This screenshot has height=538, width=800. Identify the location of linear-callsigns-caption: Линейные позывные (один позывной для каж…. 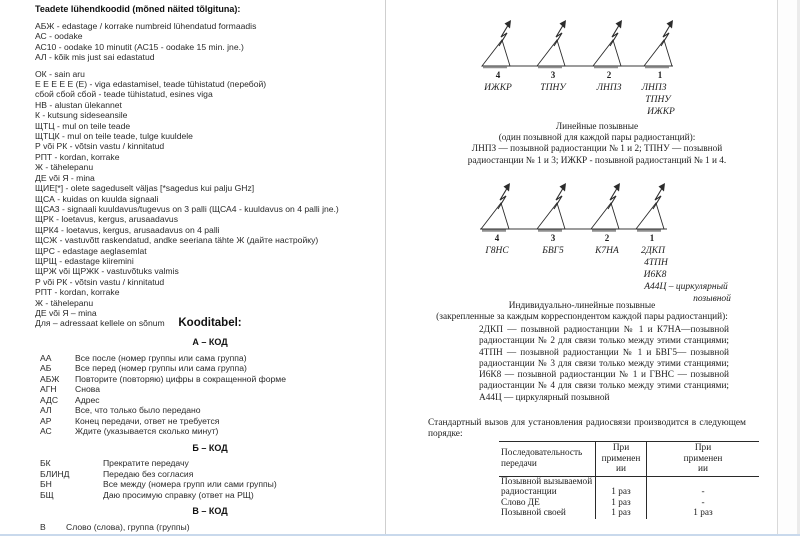
(597, 144).